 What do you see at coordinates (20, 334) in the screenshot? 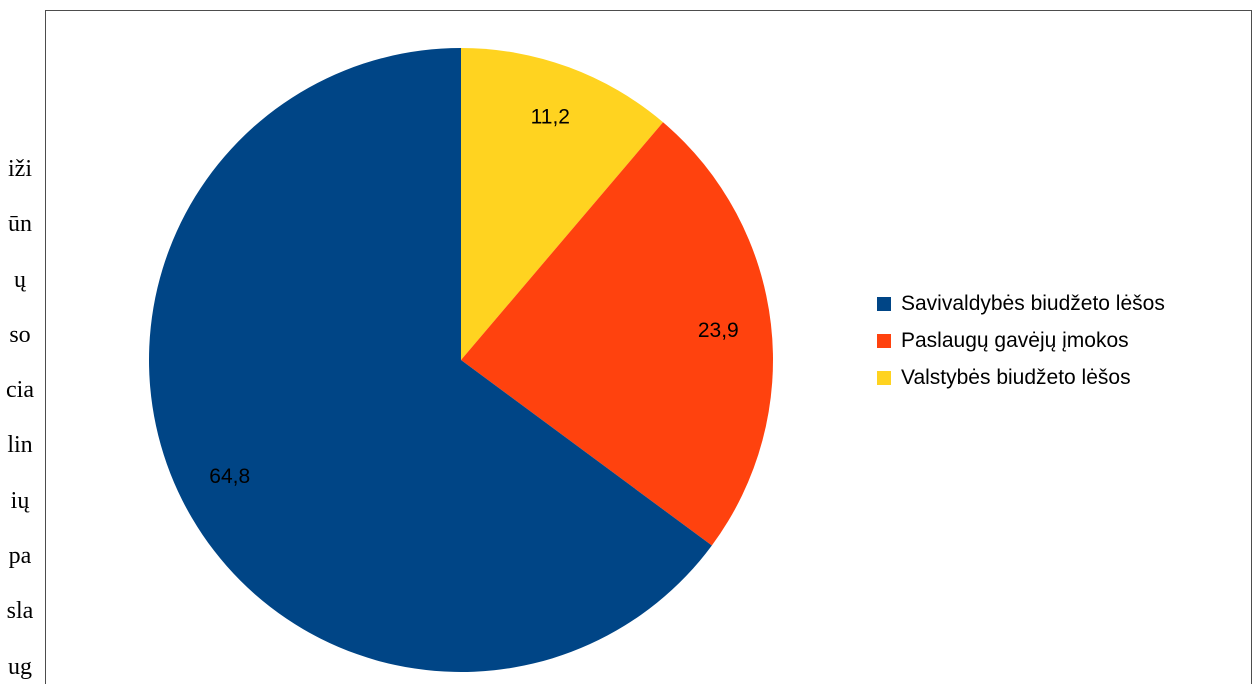
I see `side-text-line: so` at bounding box center [20, 334].